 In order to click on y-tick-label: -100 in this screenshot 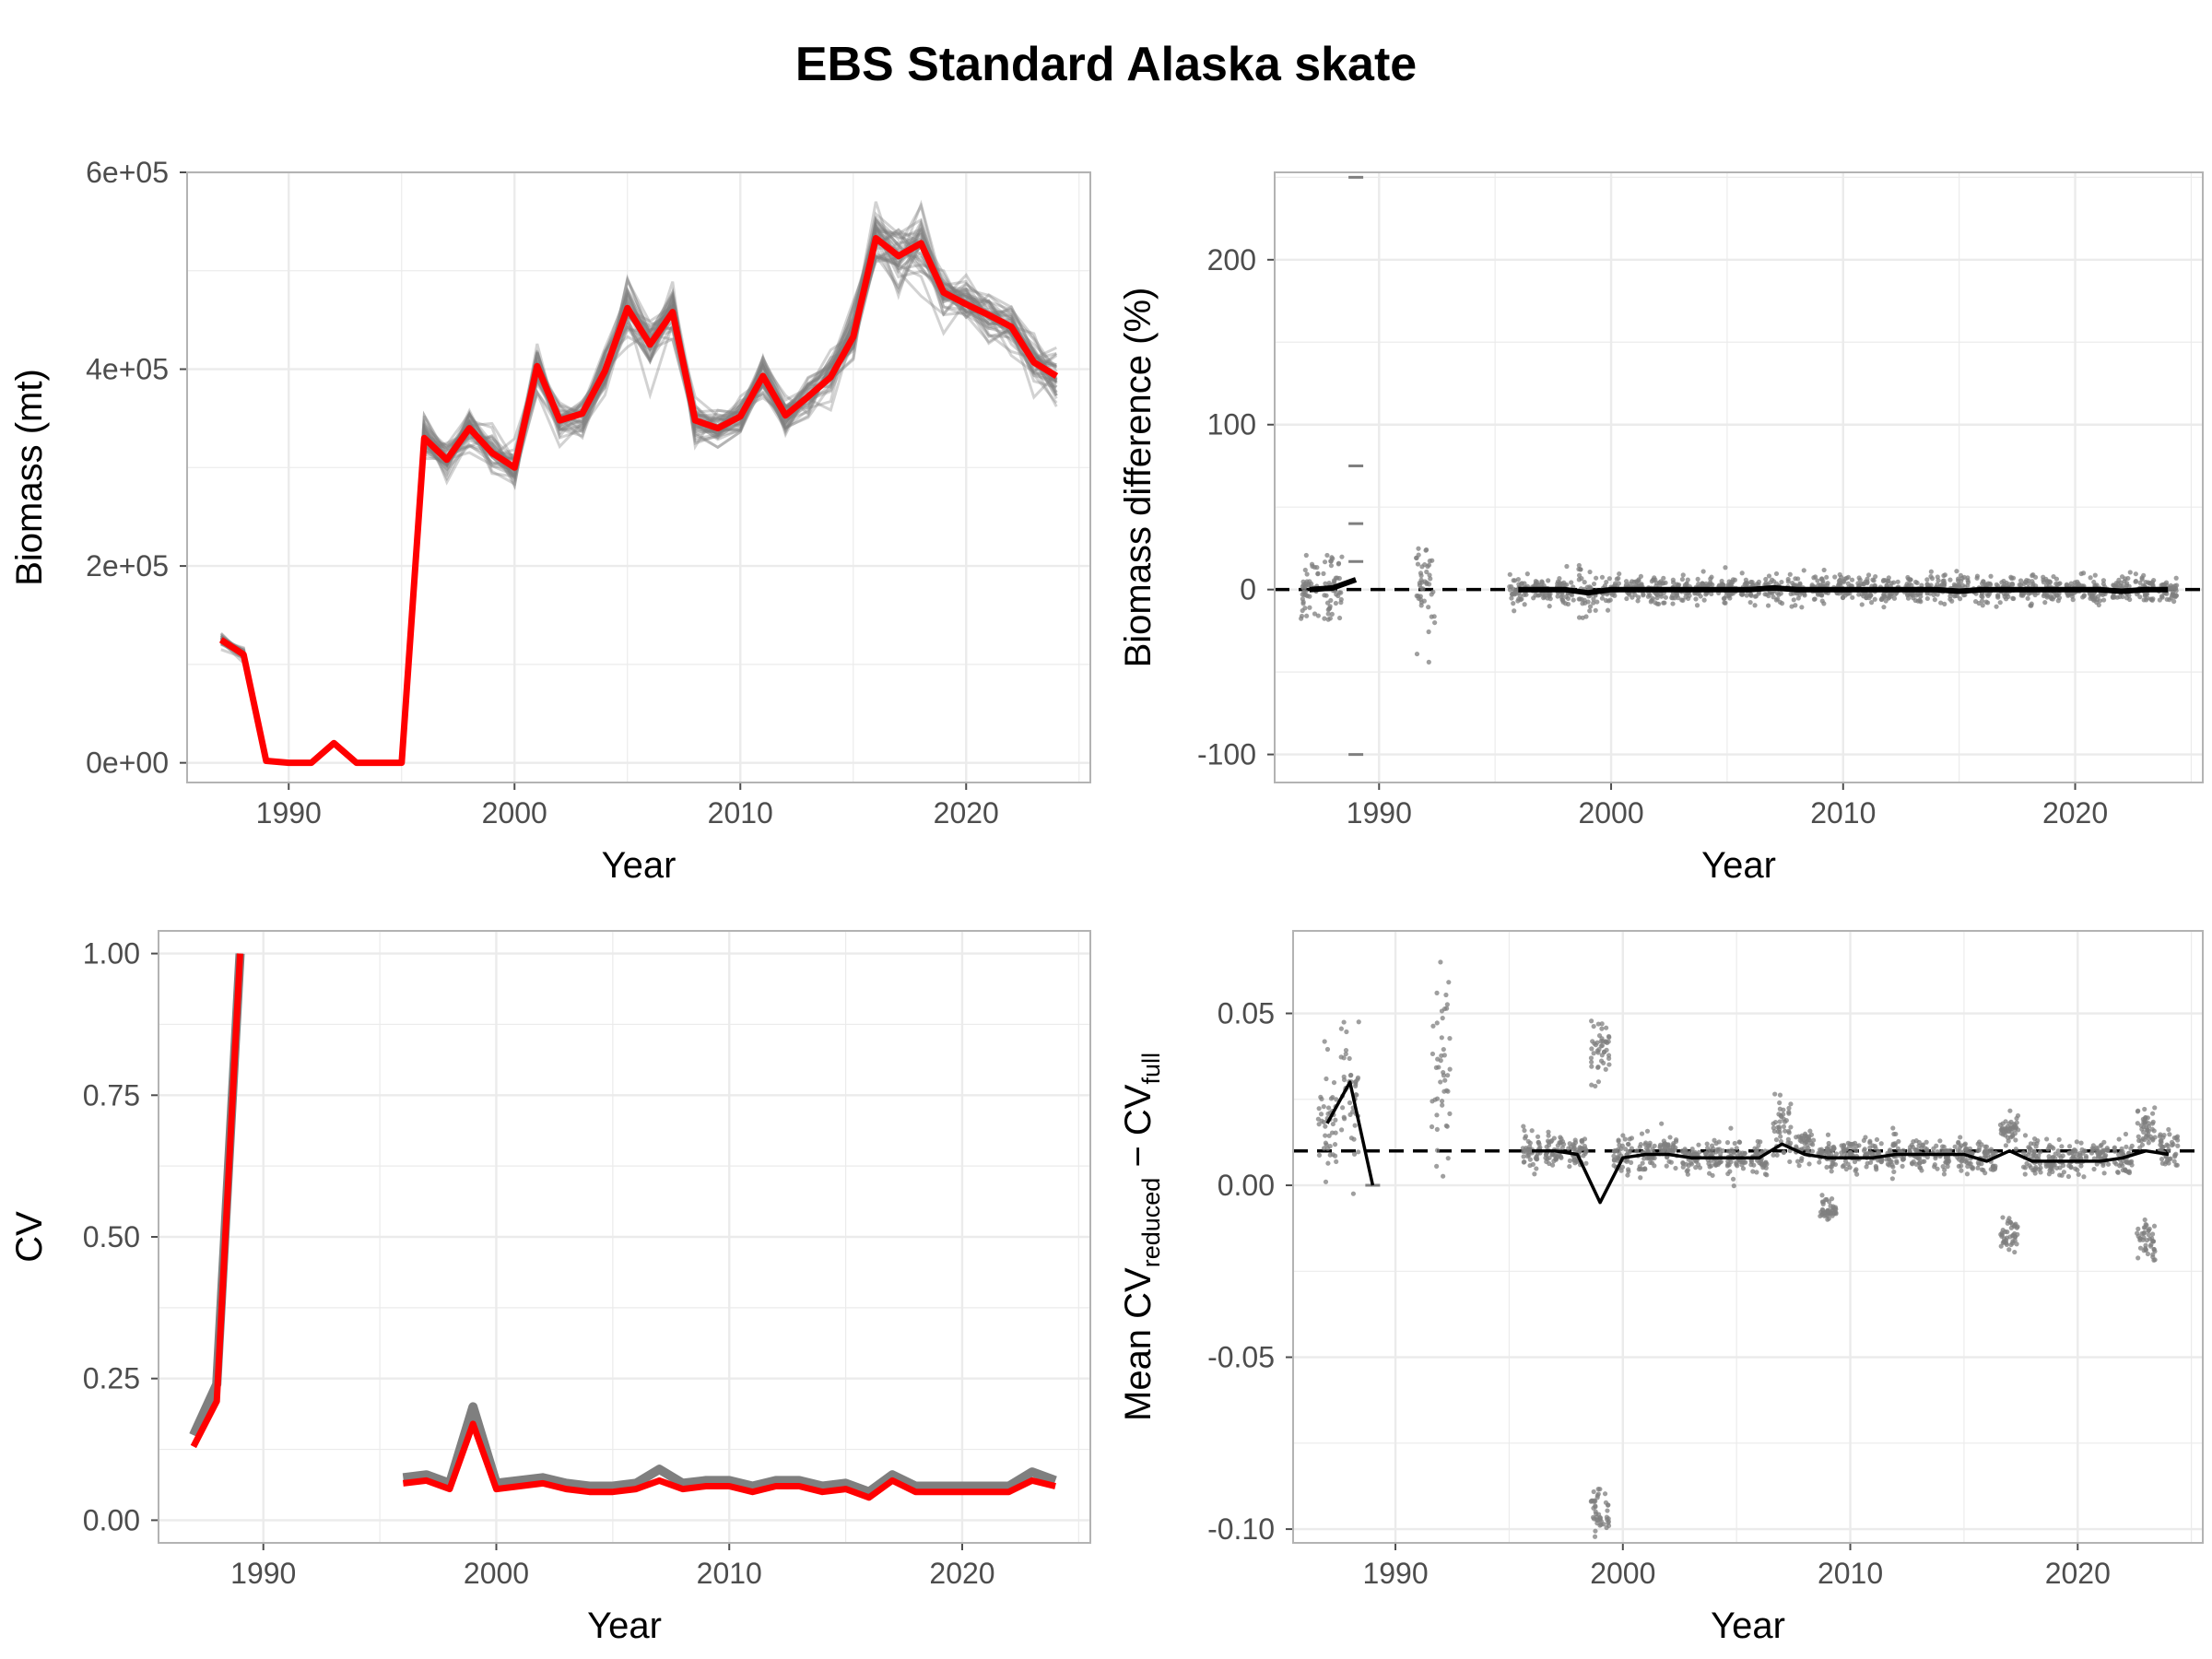, I will do `click(1226, 754)`.